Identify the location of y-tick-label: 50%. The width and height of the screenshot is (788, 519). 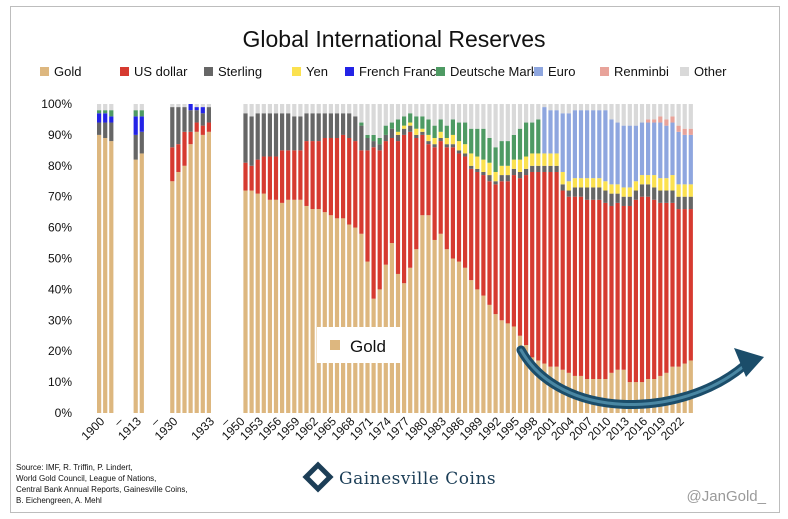
(60, 259).